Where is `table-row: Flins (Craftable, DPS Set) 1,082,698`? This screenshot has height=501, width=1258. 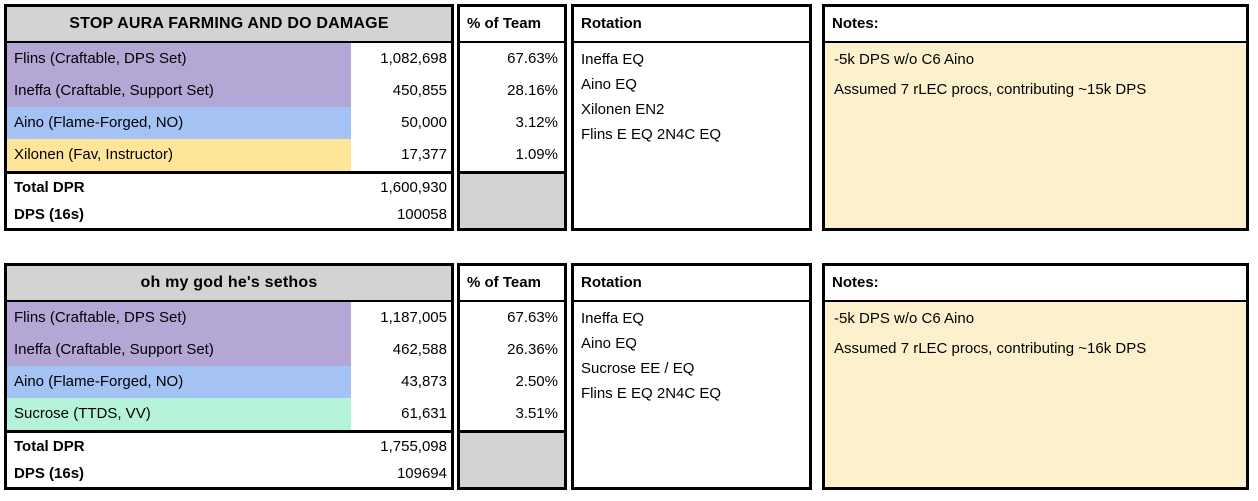
table-row: Flins (Craftable, DPS Set) 1,082,698 is located at coordinates (229, 59).